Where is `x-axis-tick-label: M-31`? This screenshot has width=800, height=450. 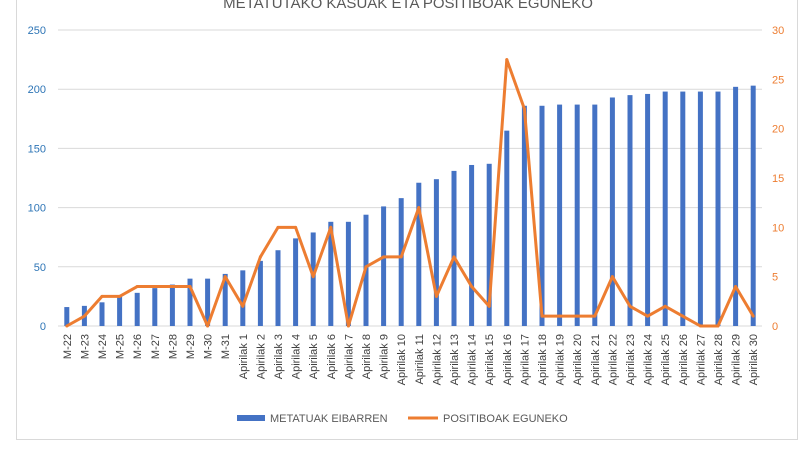 x-axis-tick-label: M-31 is located at coordinates (226, 346).